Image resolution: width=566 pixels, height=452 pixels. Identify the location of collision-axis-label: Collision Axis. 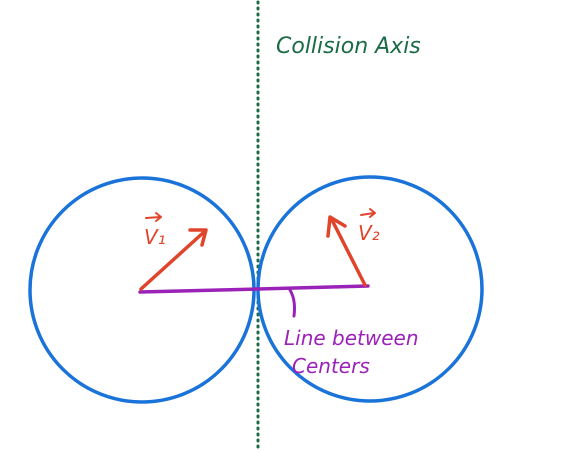
(348, 46).